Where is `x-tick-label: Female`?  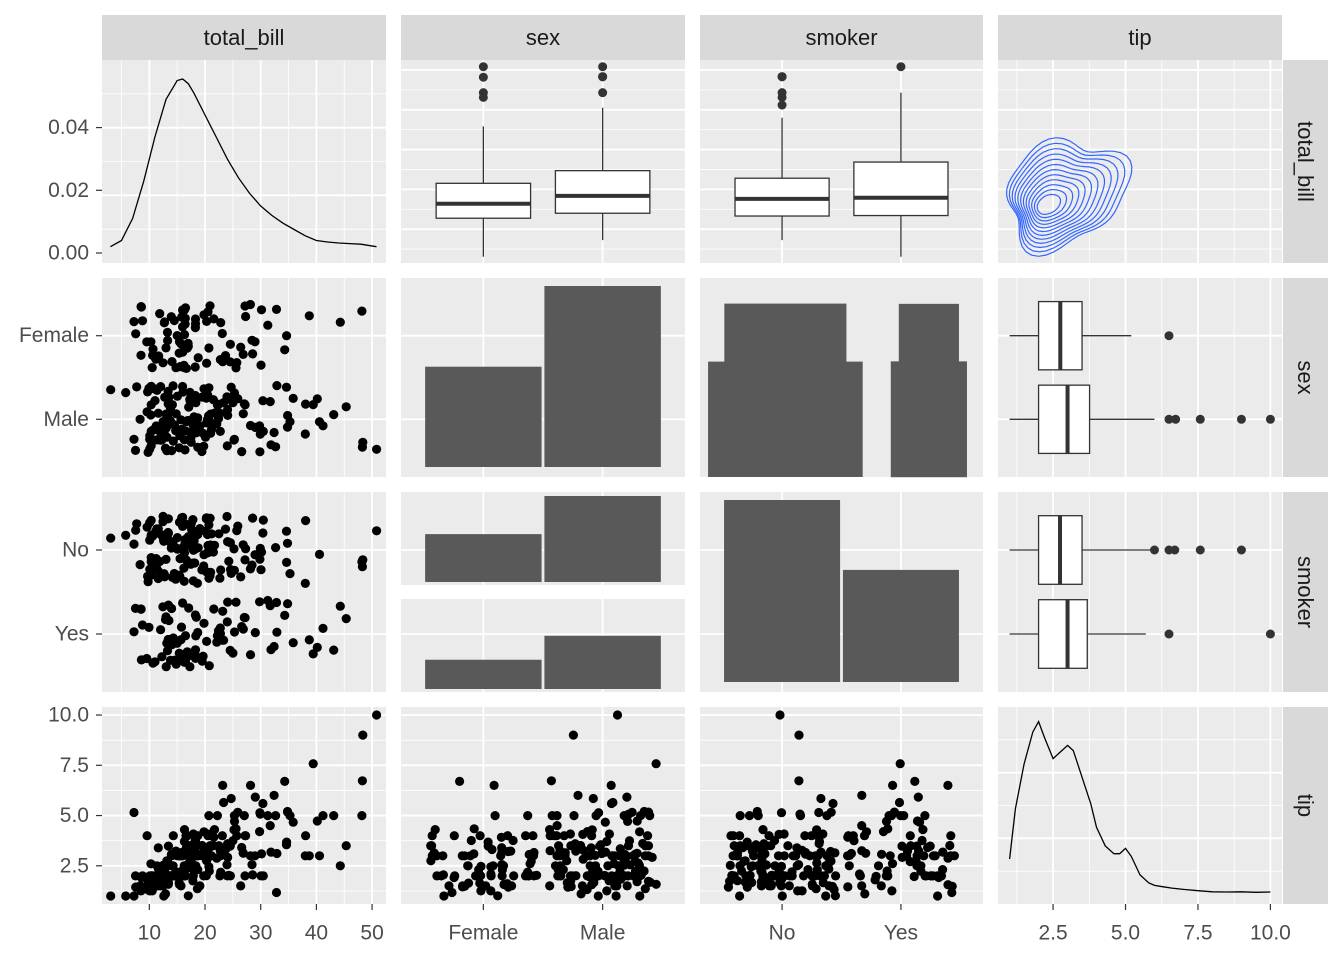 x-tick-label: Female is located at coordinates (483, 933).